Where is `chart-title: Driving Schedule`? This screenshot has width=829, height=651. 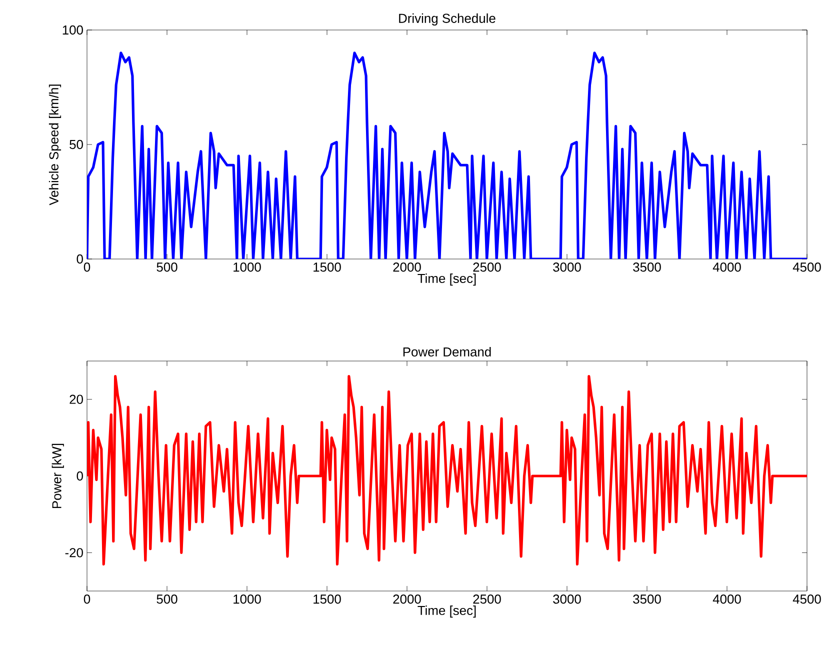
chart-title: Driving Schedule is located at coordinates (447, 19).